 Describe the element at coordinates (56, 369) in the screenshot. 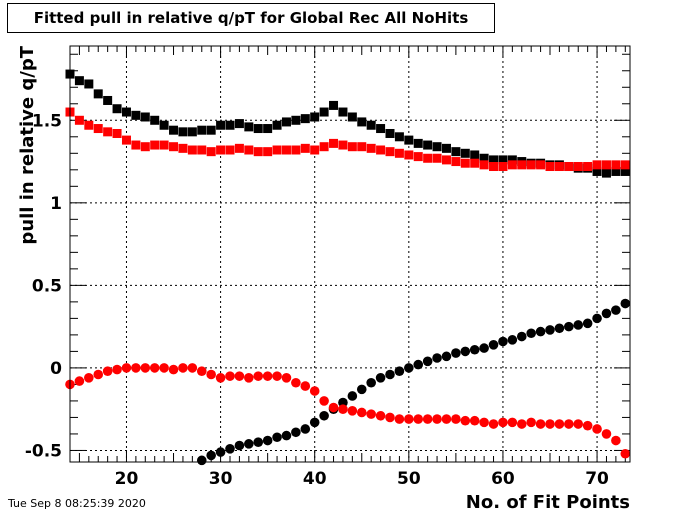

I see `y-tick-label: 0` at that location.